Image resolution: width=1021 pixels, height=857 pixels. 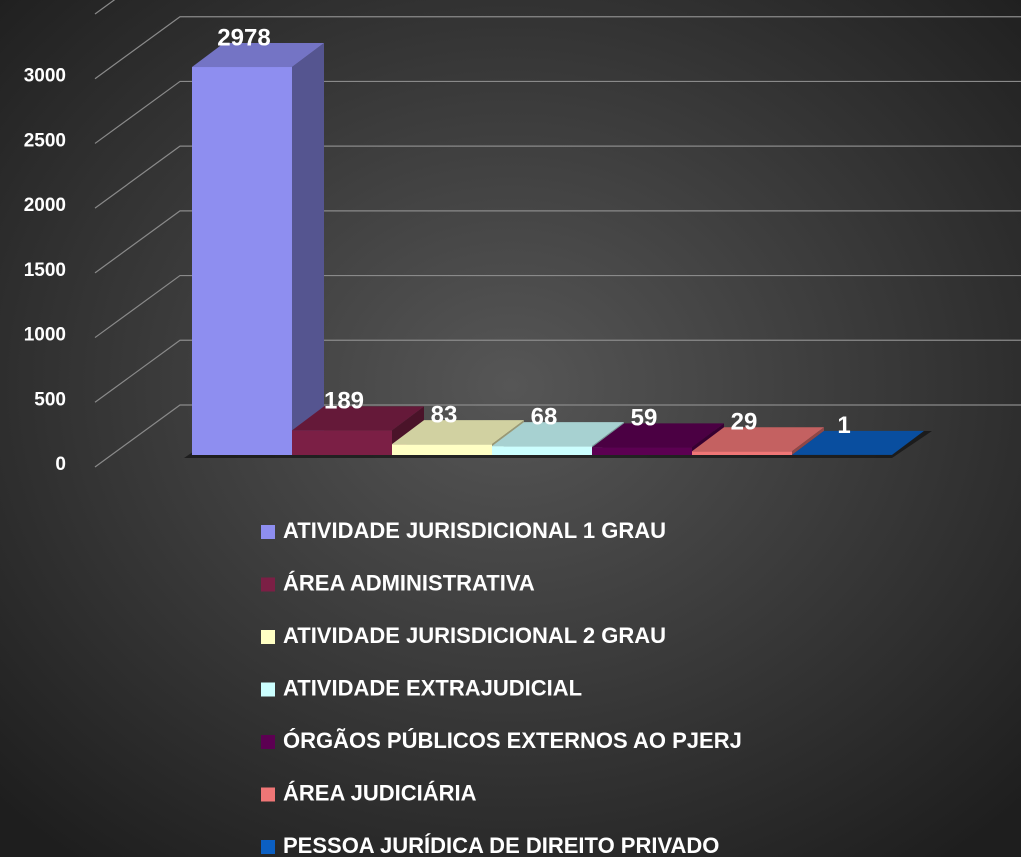 What do you see at coordinates (744, 422) in the screenshot?
I see `value-label: 29` at bounding box center [744, 422].